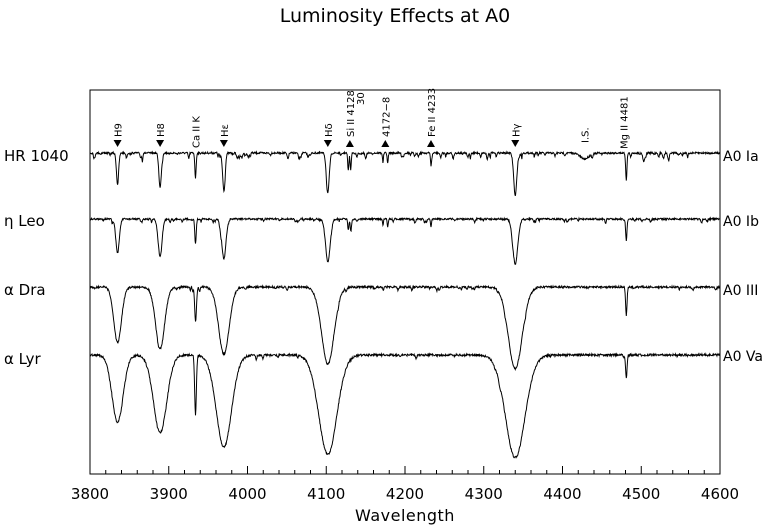 The height and width of the screenshot is (530, 773). What do you see at coordinates (641, 494) in the screenshot?
I see `x-tick-label: 4500` at bounding box center [641, 494].